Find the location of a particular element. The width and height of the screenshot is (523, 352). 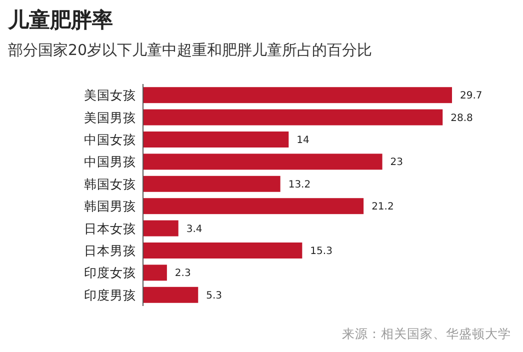

y-tick-label: 韩国男孩 is located at coordinates (110, 206).